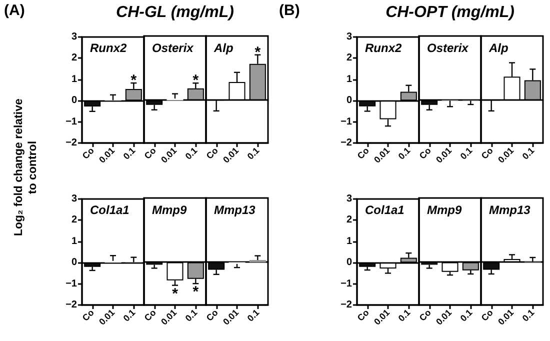 The height and width of the screenshot is (341, 550). I want to click on text: CH-OPT (mg/mL), so click(450, 13).